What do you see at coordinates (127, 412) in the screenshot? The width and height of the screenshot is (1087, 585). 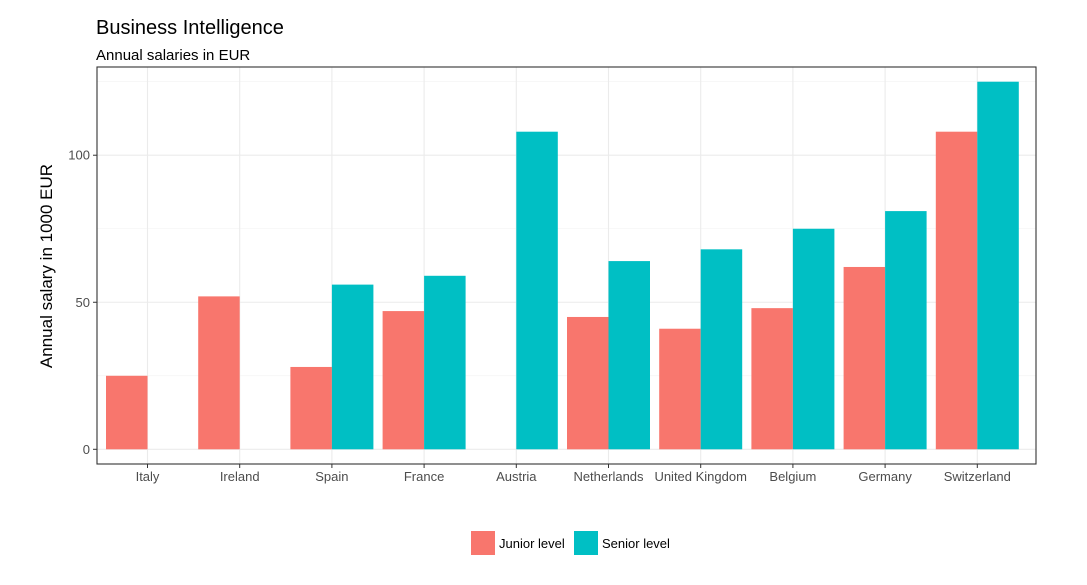 I see `bar-junior-italy` at bounding box center [127, 412].